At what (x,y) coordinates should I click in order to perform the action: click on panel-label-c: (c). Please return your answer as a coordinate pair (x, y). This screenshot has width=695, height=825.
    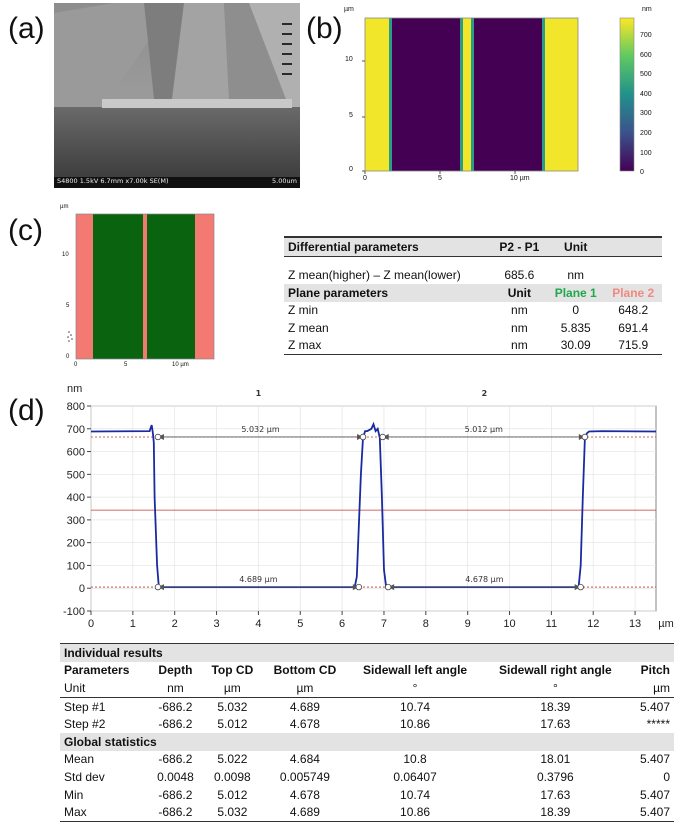
    Looking at the image, I should click on (25, 230).